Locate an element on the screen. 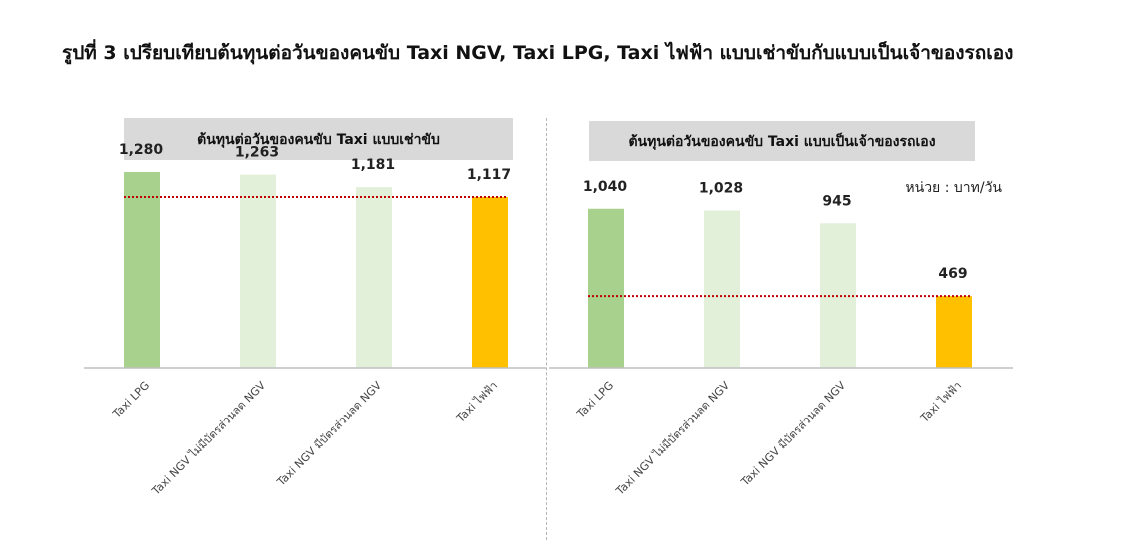 The width and height of the screenshot is (1140, 548). data-label: 1,117 is located at coordinates (489, 175).